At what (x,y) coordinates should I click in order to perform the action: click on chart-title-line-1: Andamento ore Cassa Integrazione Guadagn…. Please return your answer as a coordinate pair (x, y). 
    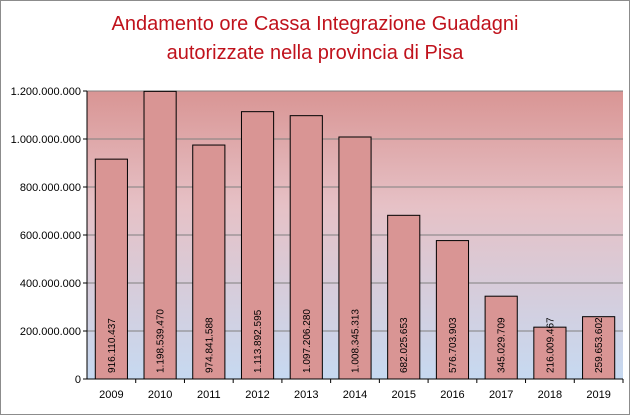
    Looking at the image, I should click on (315, 24).